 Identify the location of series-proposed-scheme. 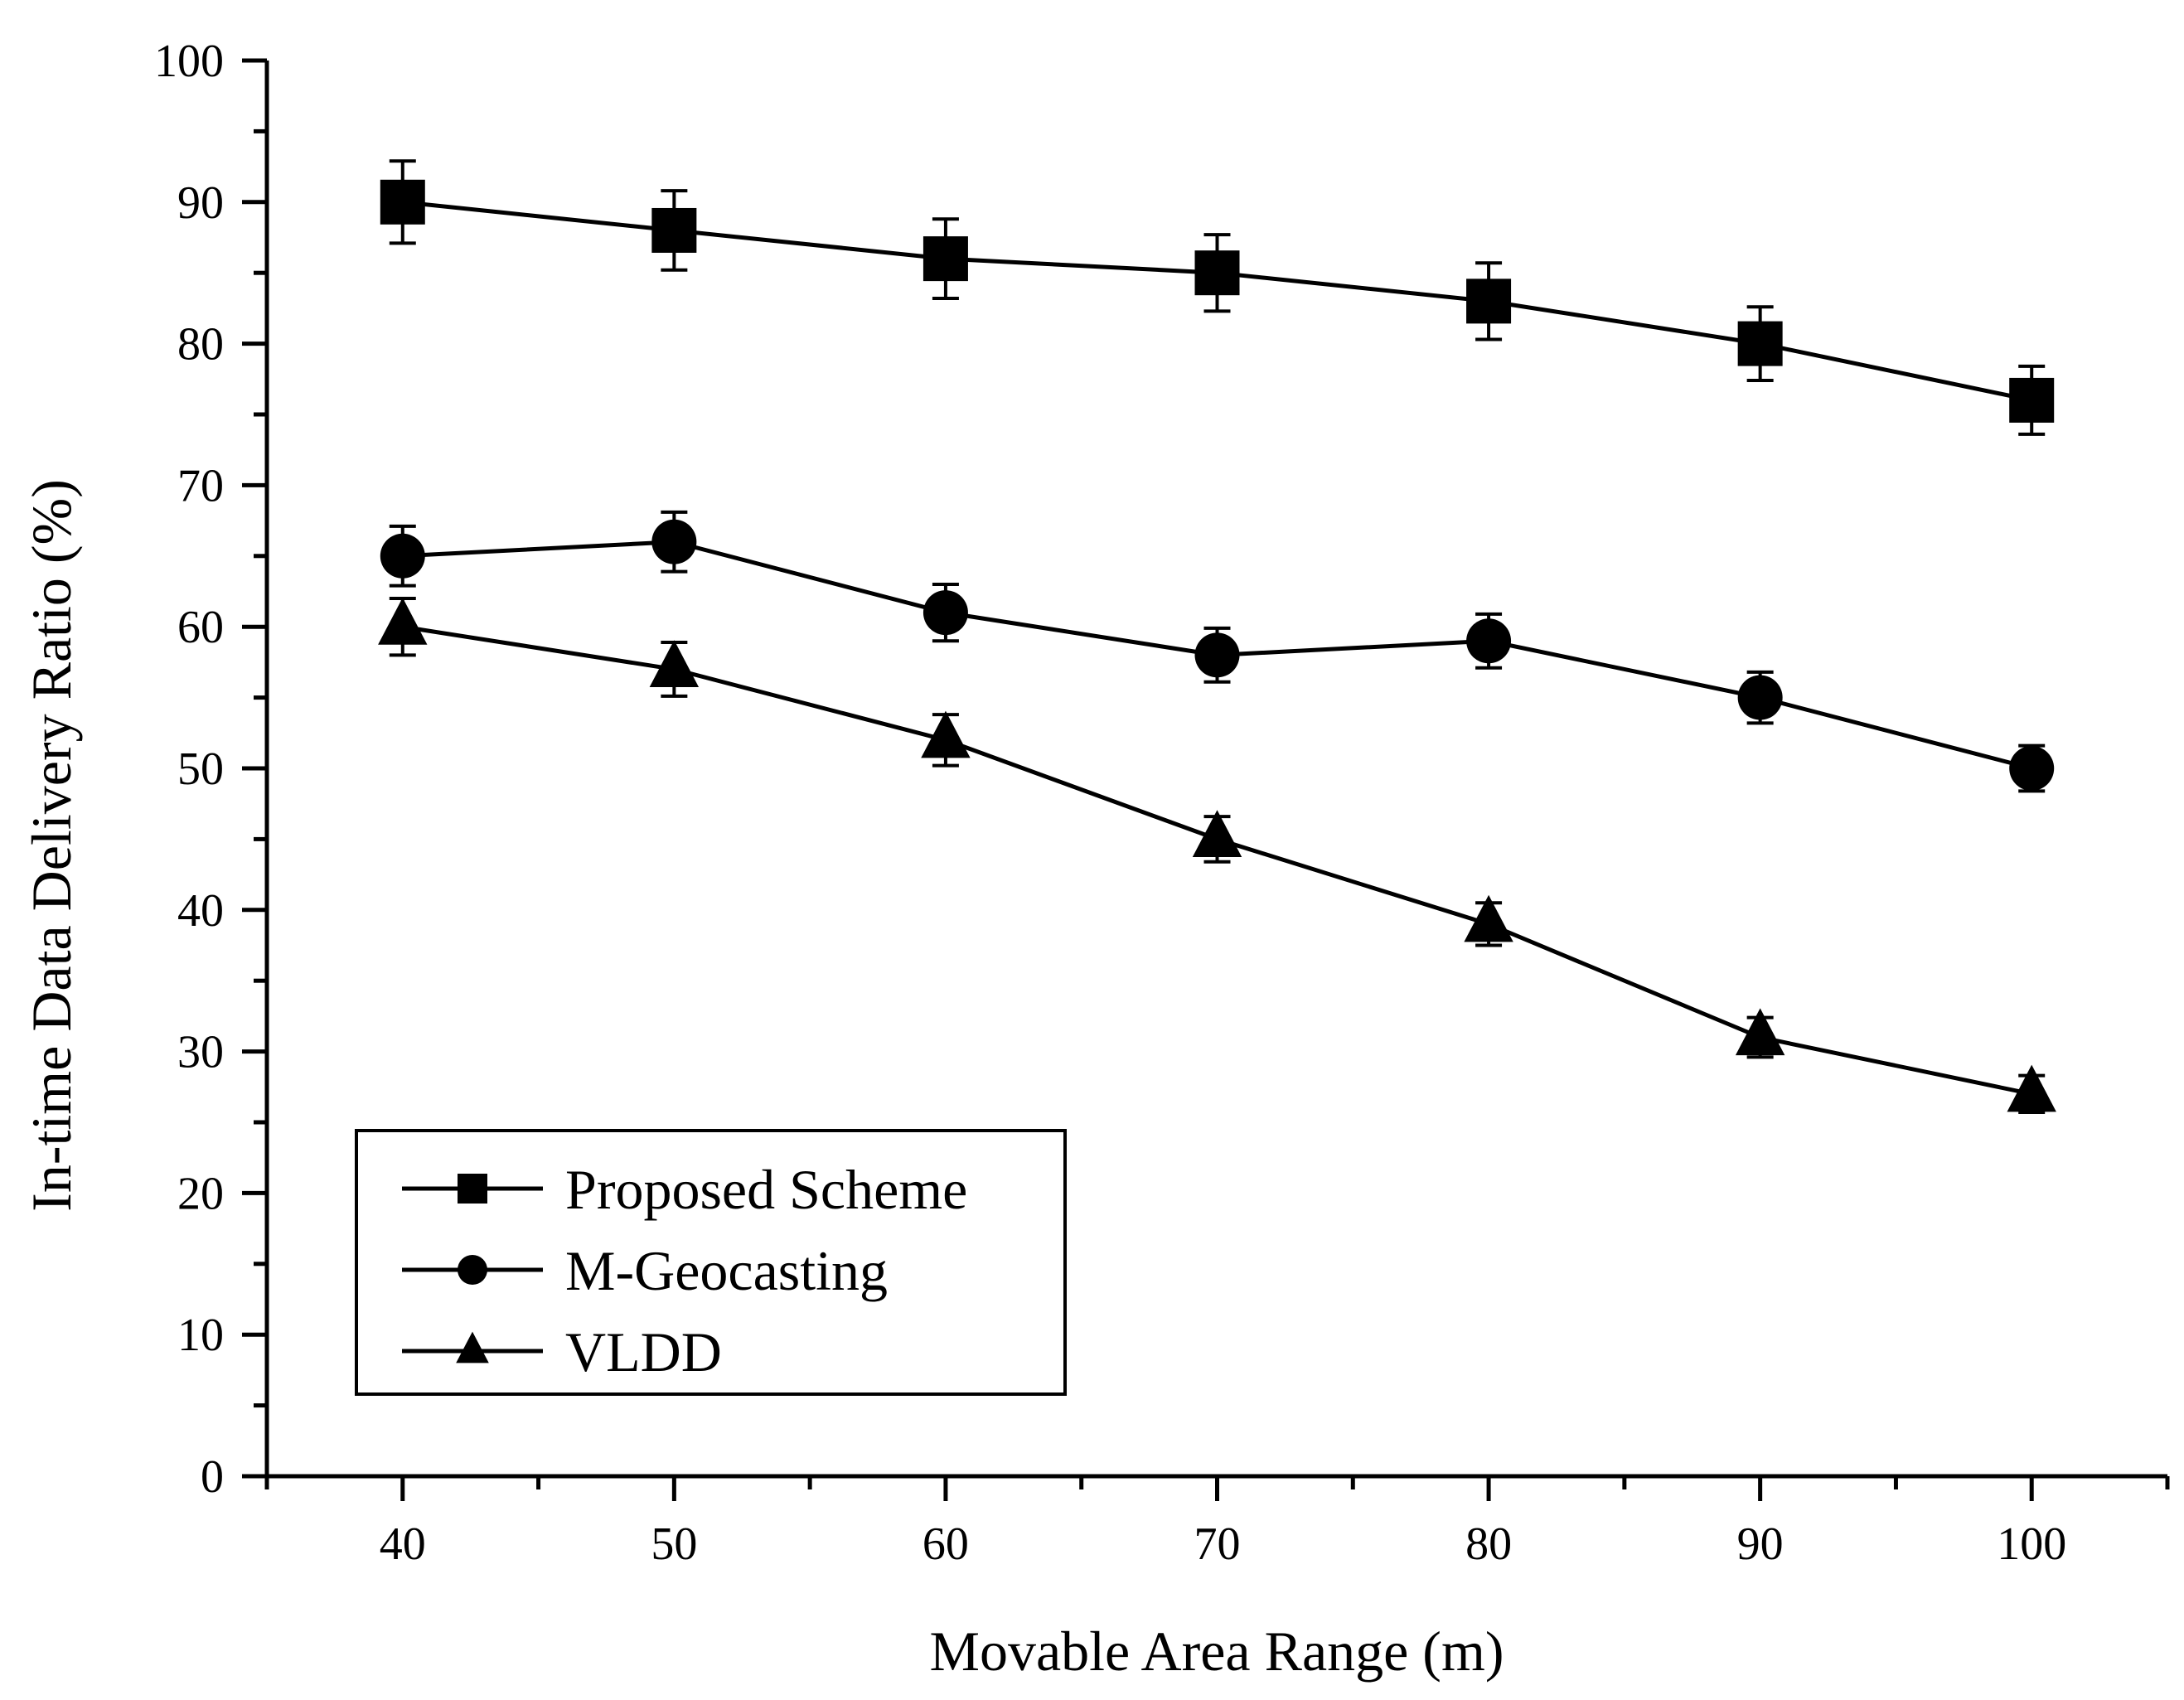
(1217, 297).